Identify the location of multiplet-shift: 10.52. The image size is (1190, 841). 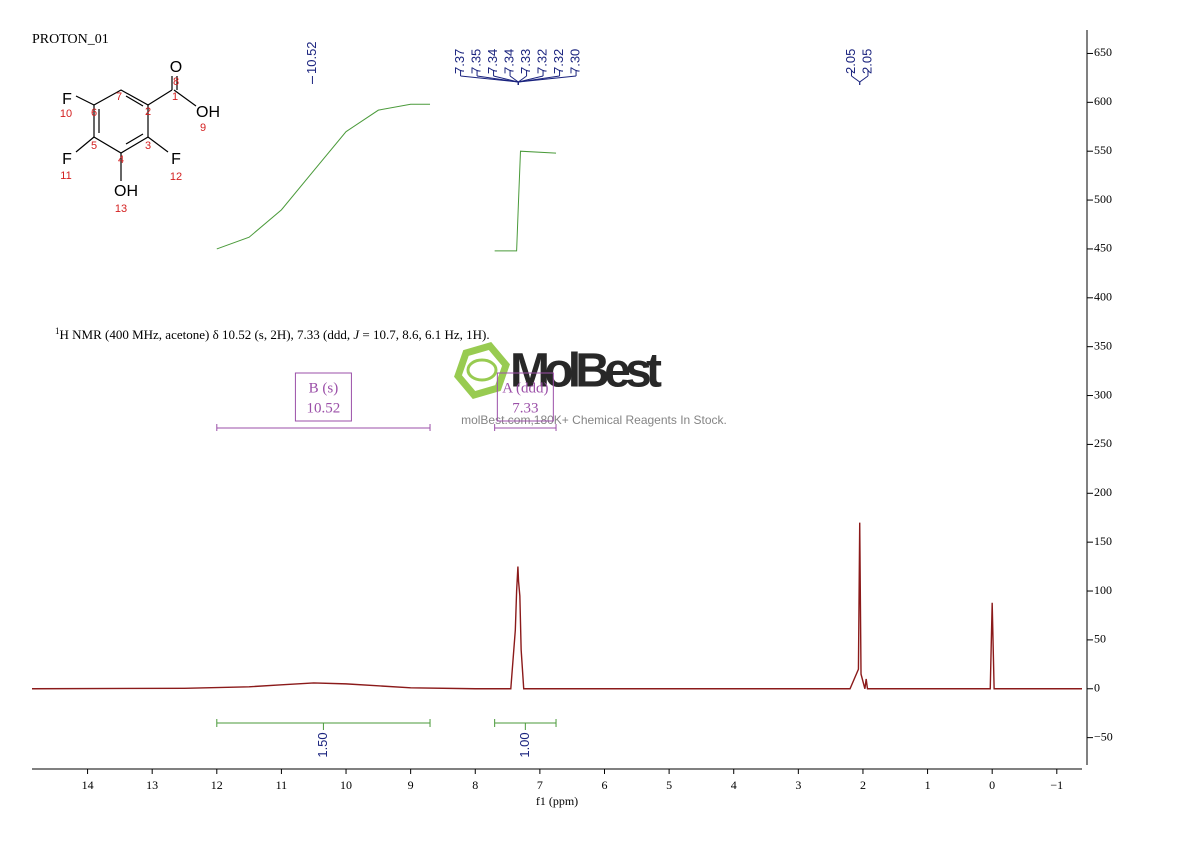
(324, 408).